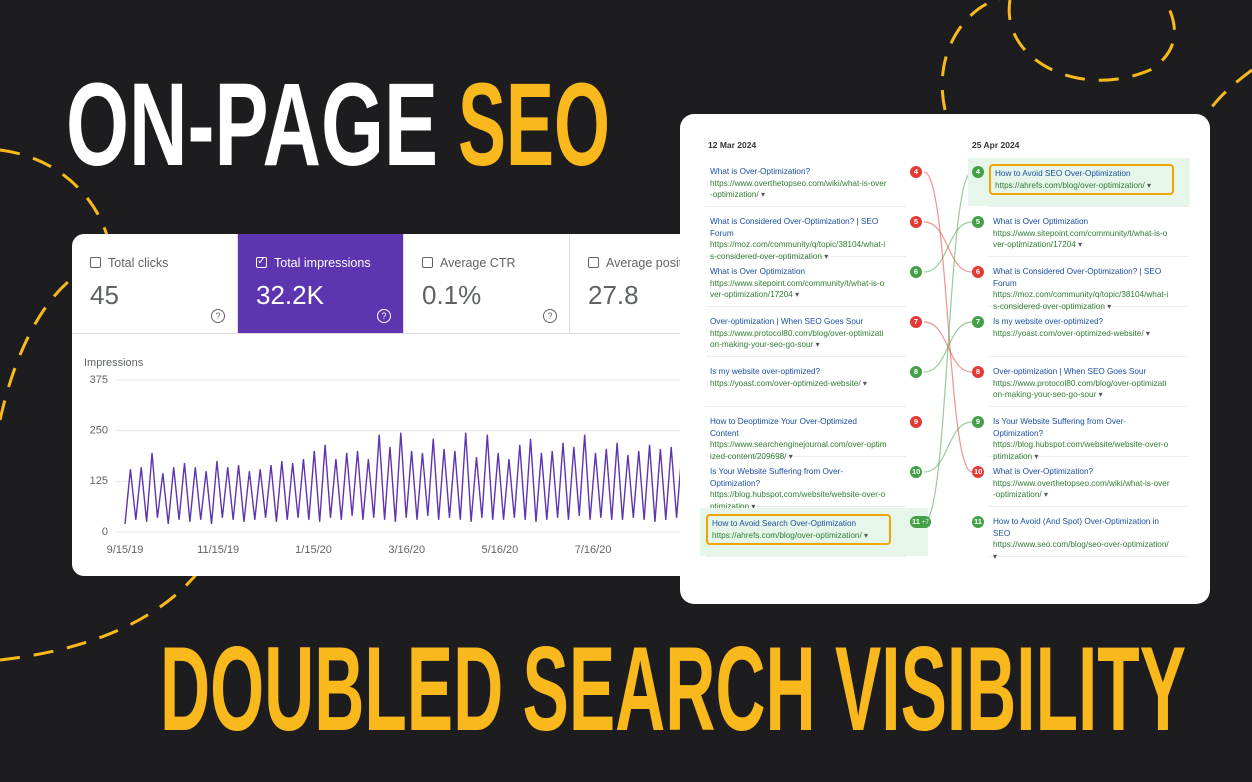  What do you see at coordinates (978, 371) in the screenshot?
I see `rank: 8` at bounding box center [978, 371].